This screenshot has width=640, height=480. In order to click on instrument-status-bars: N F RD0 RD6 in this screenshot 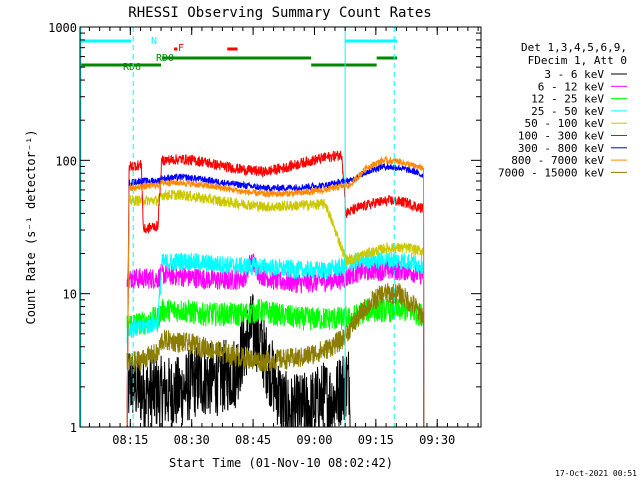, I will do `click(239, 54)`.